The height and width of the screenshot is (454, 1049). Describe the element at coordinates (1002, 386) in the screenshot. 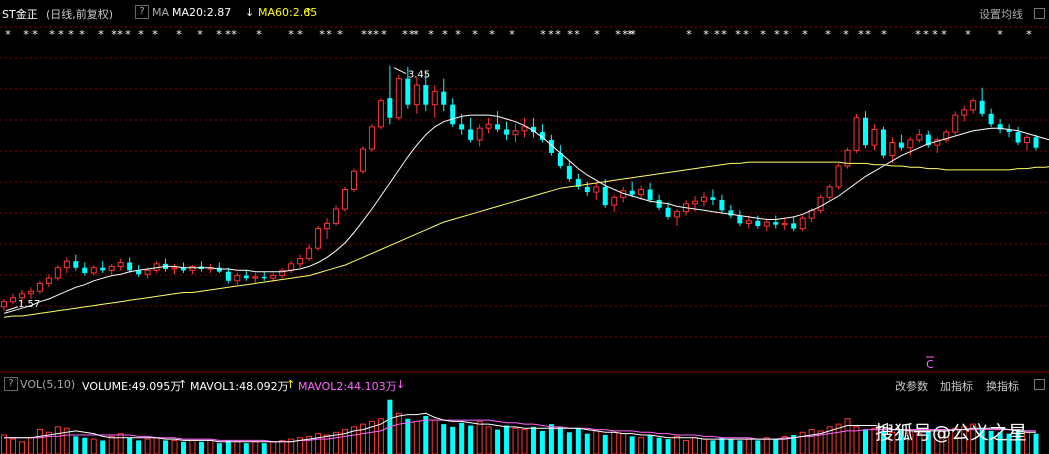

I see `switch-indicator-button: 换指标` at that location.